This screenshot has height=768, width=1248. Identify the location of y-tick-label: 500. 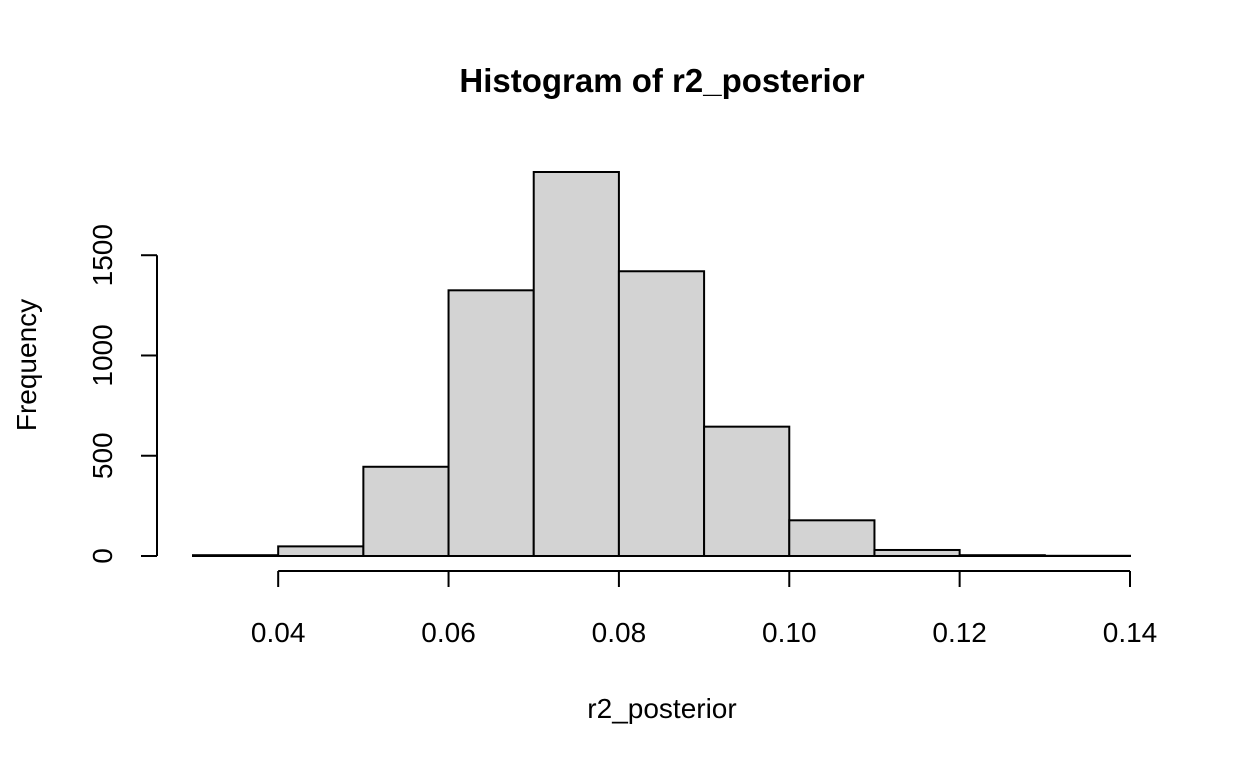
(102, 455).